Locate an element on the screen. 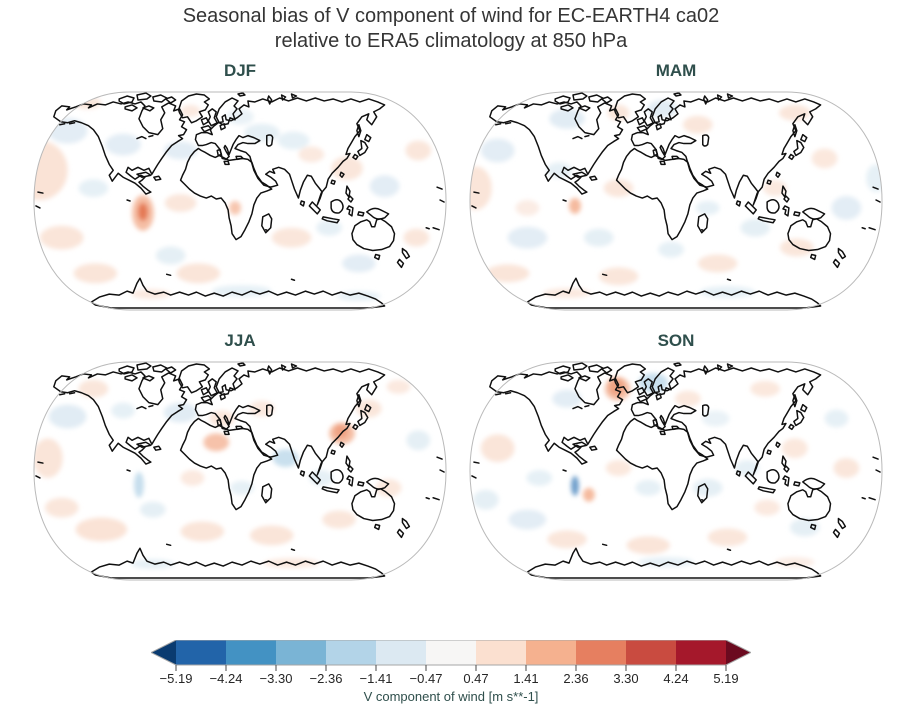  panel-title-mam: MAM is located at coordinates (676, 70).